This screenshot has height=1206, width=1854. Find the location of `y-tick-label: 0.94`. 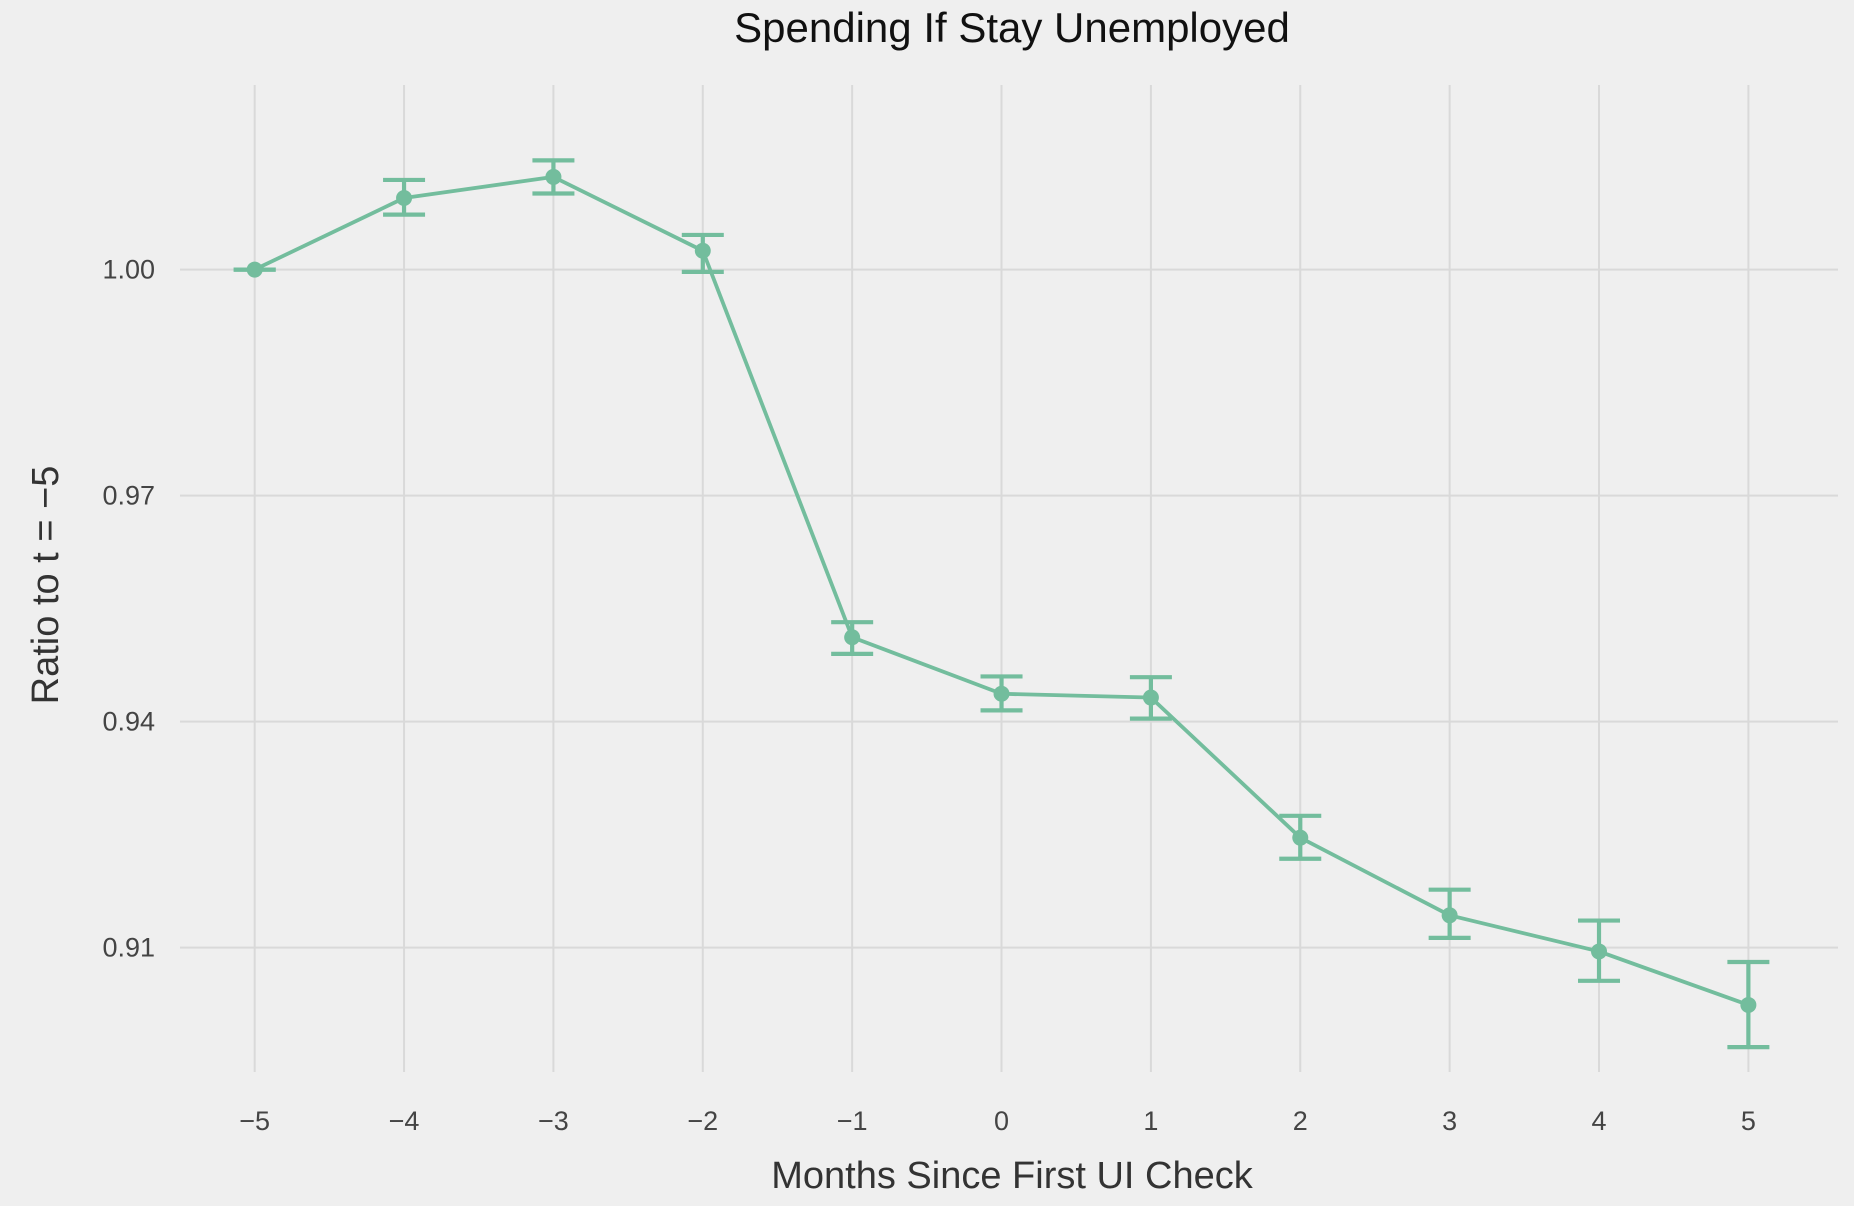

y-tick-label: 0.94 is located at coordinates (128, 722).